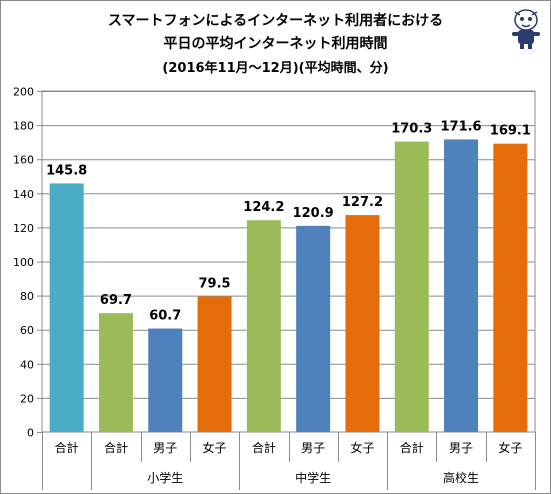 The width and height of the screenshot is (551, 494). Describe the element at coordinates (27, 296) in the screenshot. I see `y-tick-label: 80` at that location.